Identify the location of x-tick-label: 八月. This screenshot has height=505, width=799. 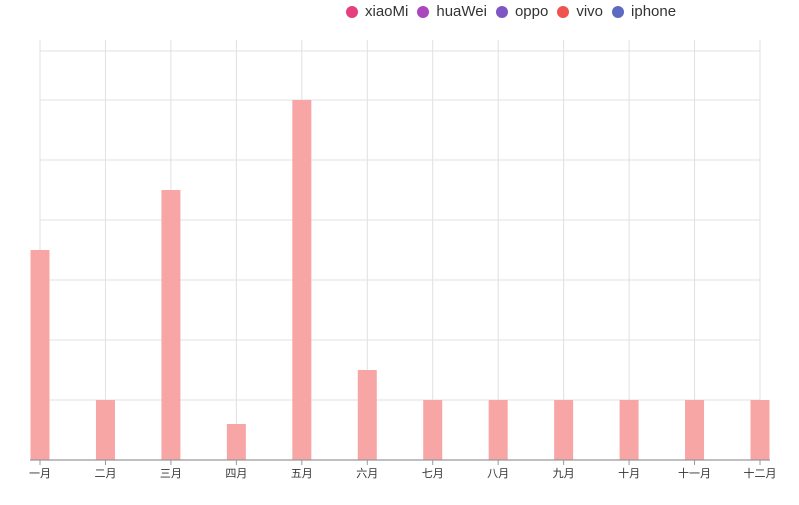
(498, 473).